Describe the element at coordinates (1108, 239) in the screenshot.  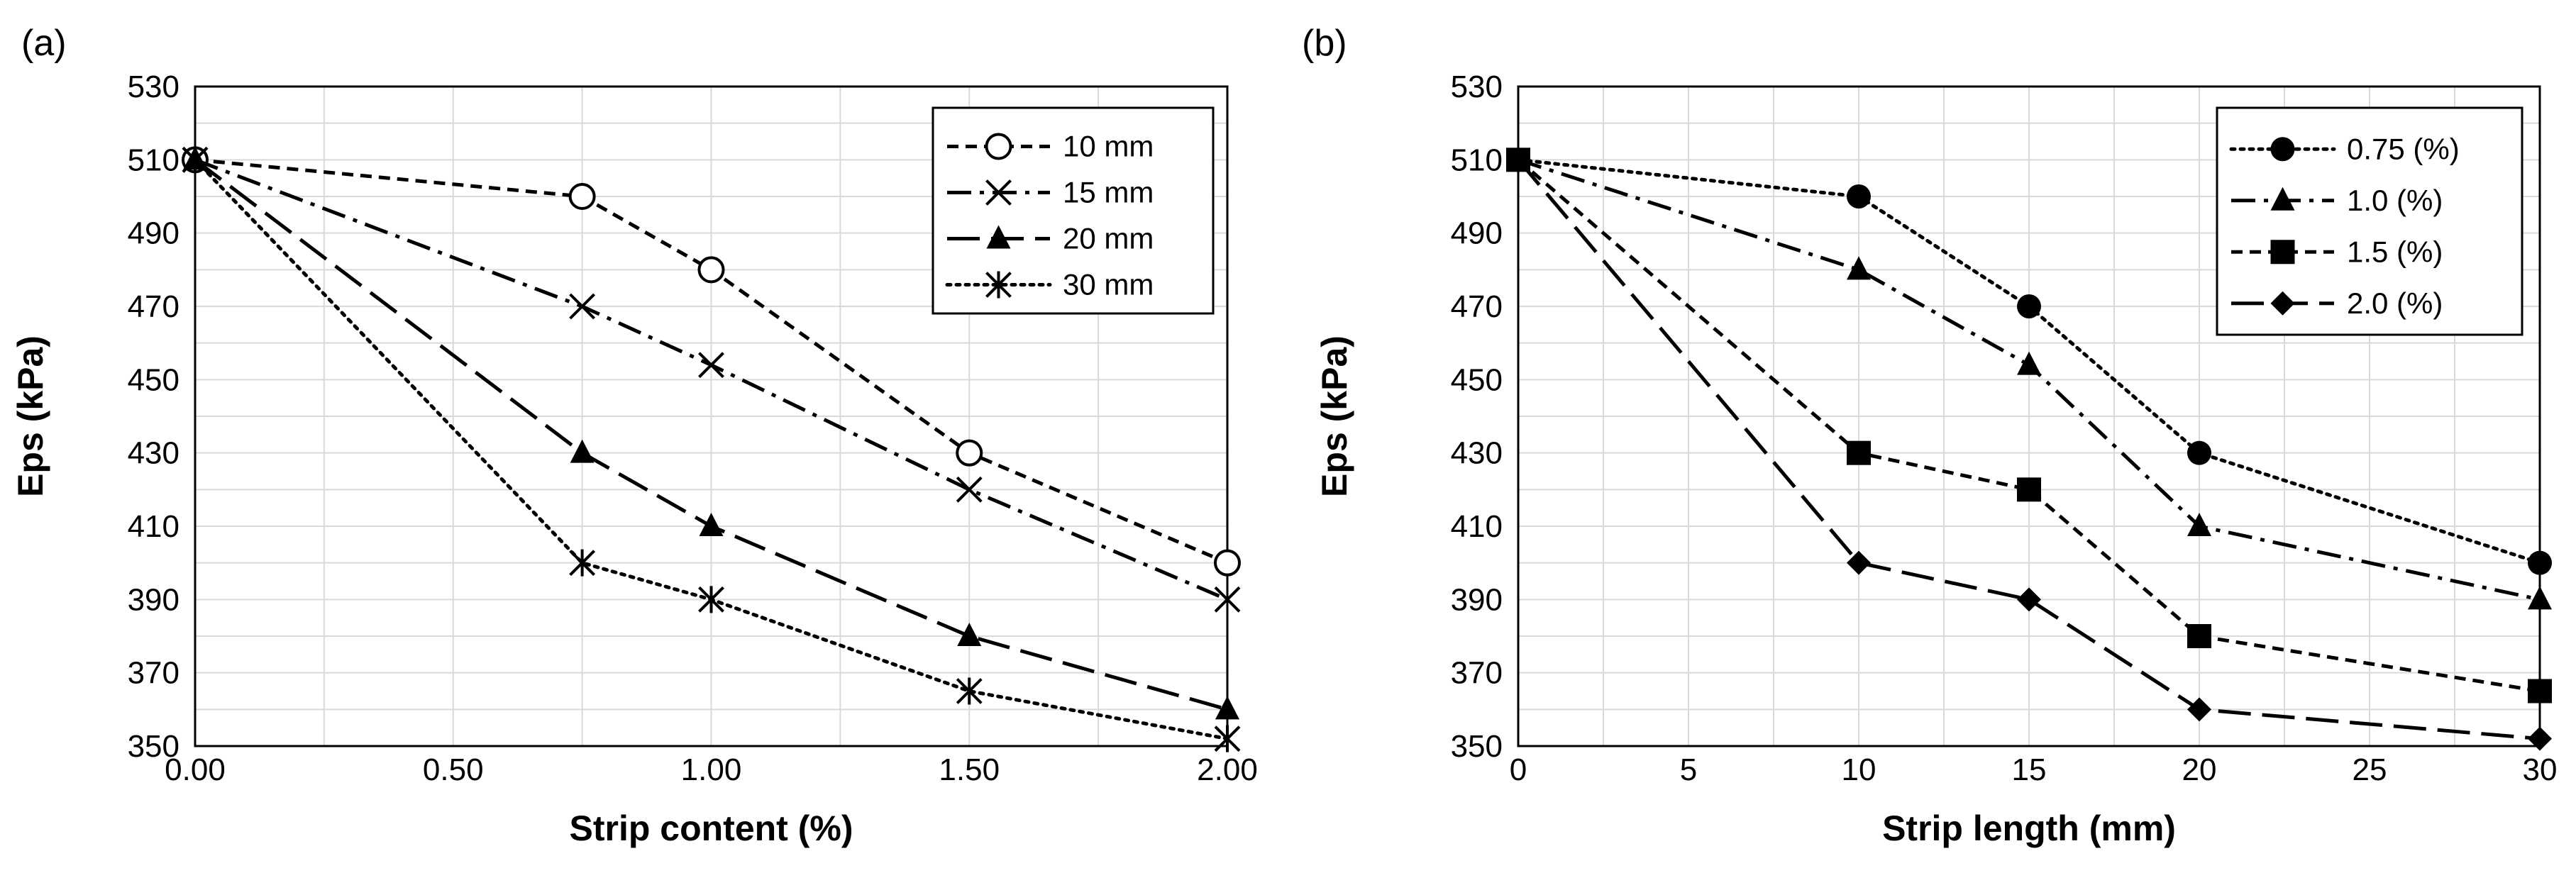
I see `legend-label: 20 mm` at that location.